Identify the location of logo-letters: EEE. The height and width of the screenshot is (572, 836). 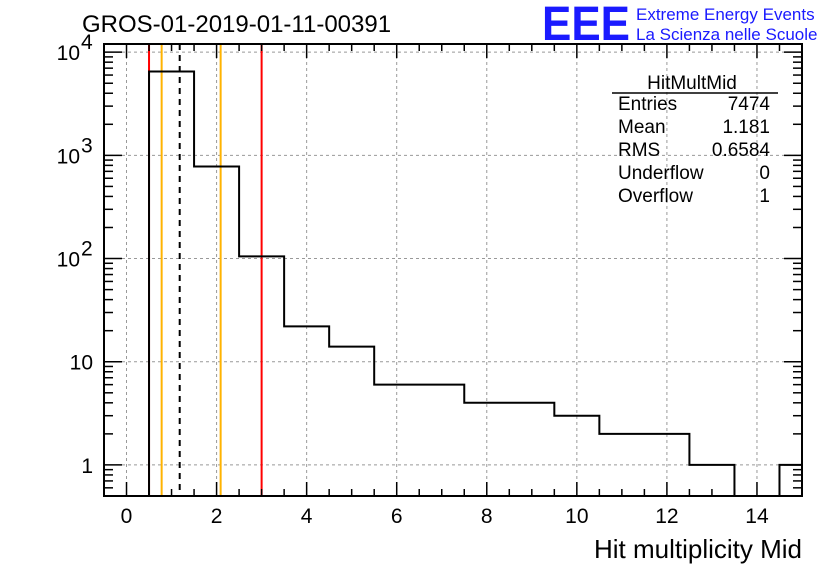
(586, 25).